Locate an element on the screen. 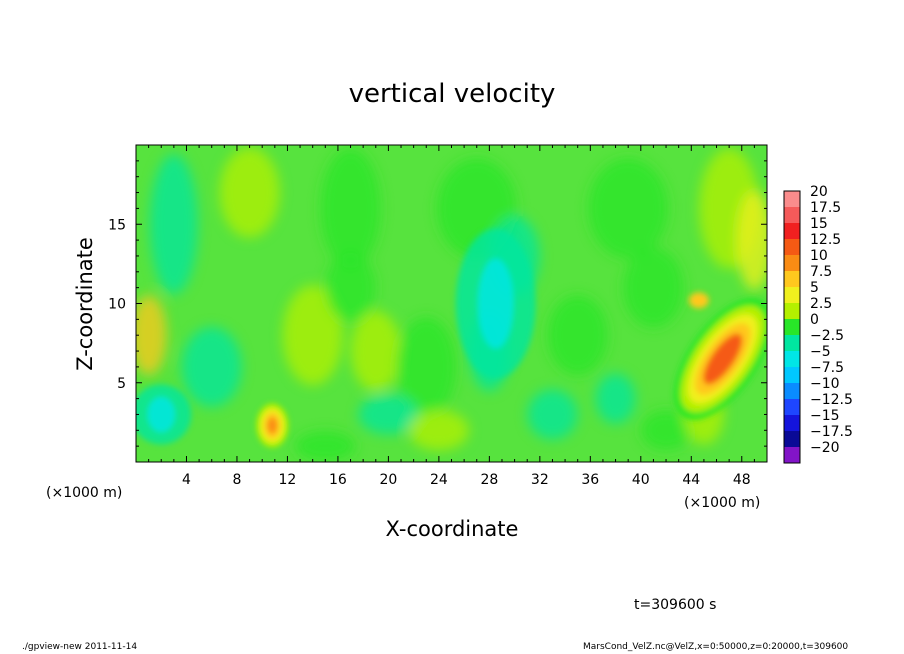  x-tick-label: 16 is located at coordinates (338, 480).